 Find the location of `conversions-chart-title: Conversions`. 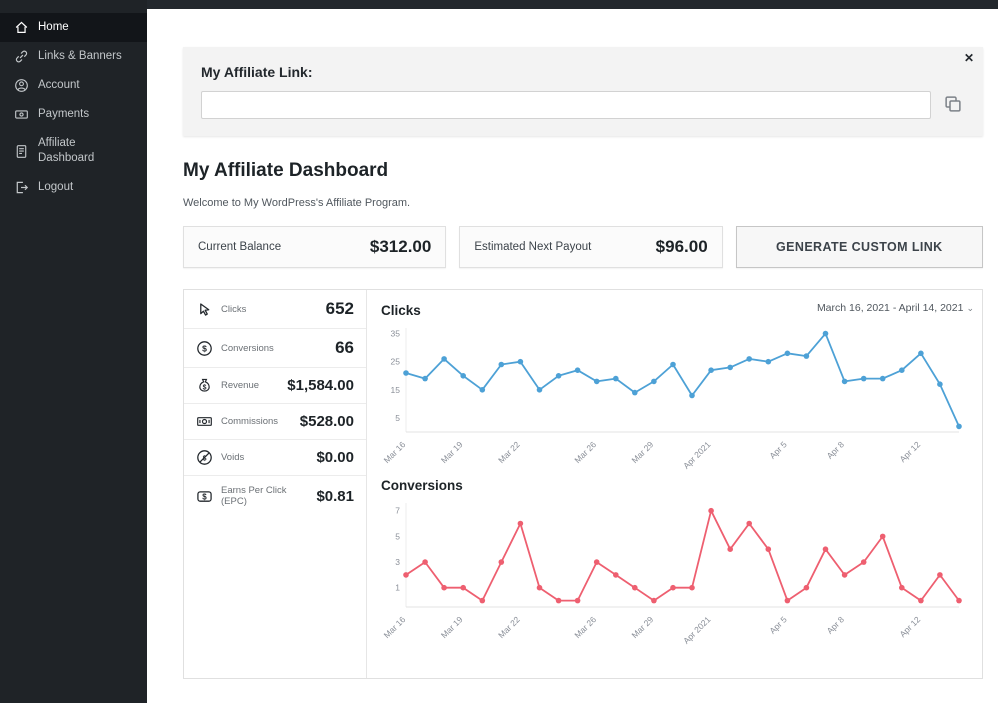

conversions-chart-title: Conversions is located at coordinates (422, 485).